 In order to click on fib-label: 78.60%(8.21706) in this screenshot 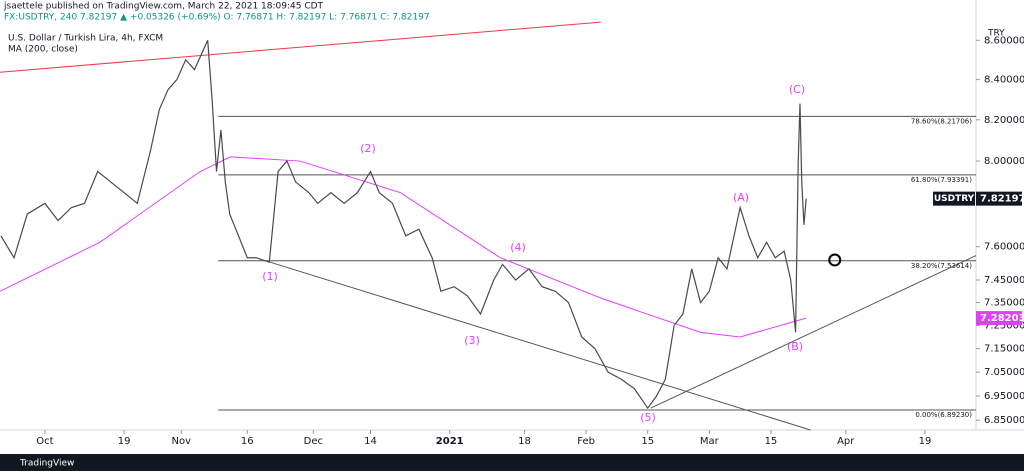, I will do `click(941, 121)`.